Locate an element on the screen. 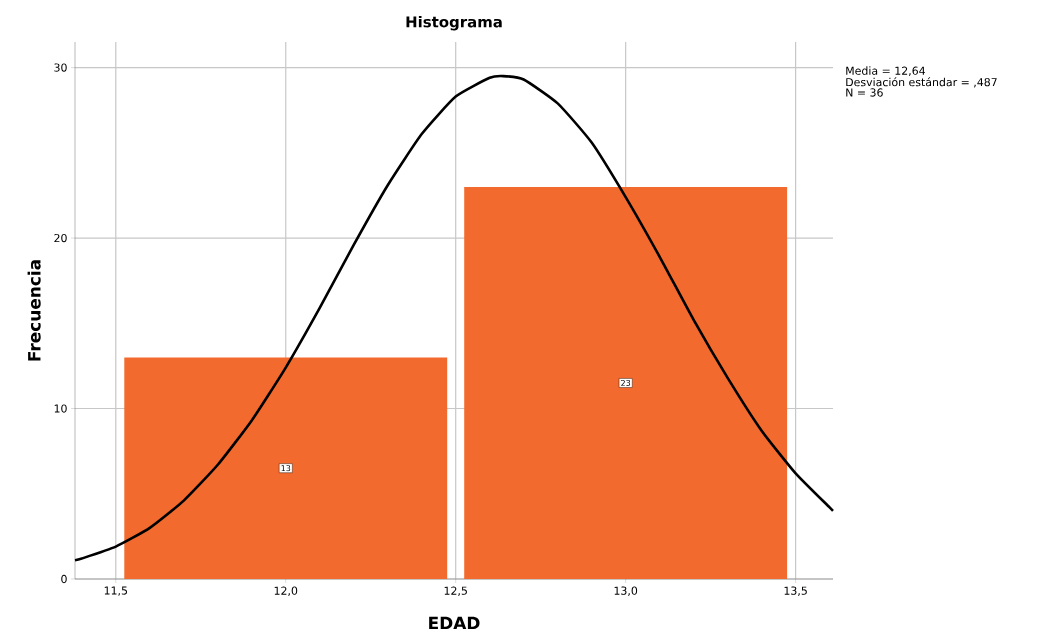 The width and height of the screenshot is (1043, 643). y-tick-label: 20 is located at coordinates (60, 238).